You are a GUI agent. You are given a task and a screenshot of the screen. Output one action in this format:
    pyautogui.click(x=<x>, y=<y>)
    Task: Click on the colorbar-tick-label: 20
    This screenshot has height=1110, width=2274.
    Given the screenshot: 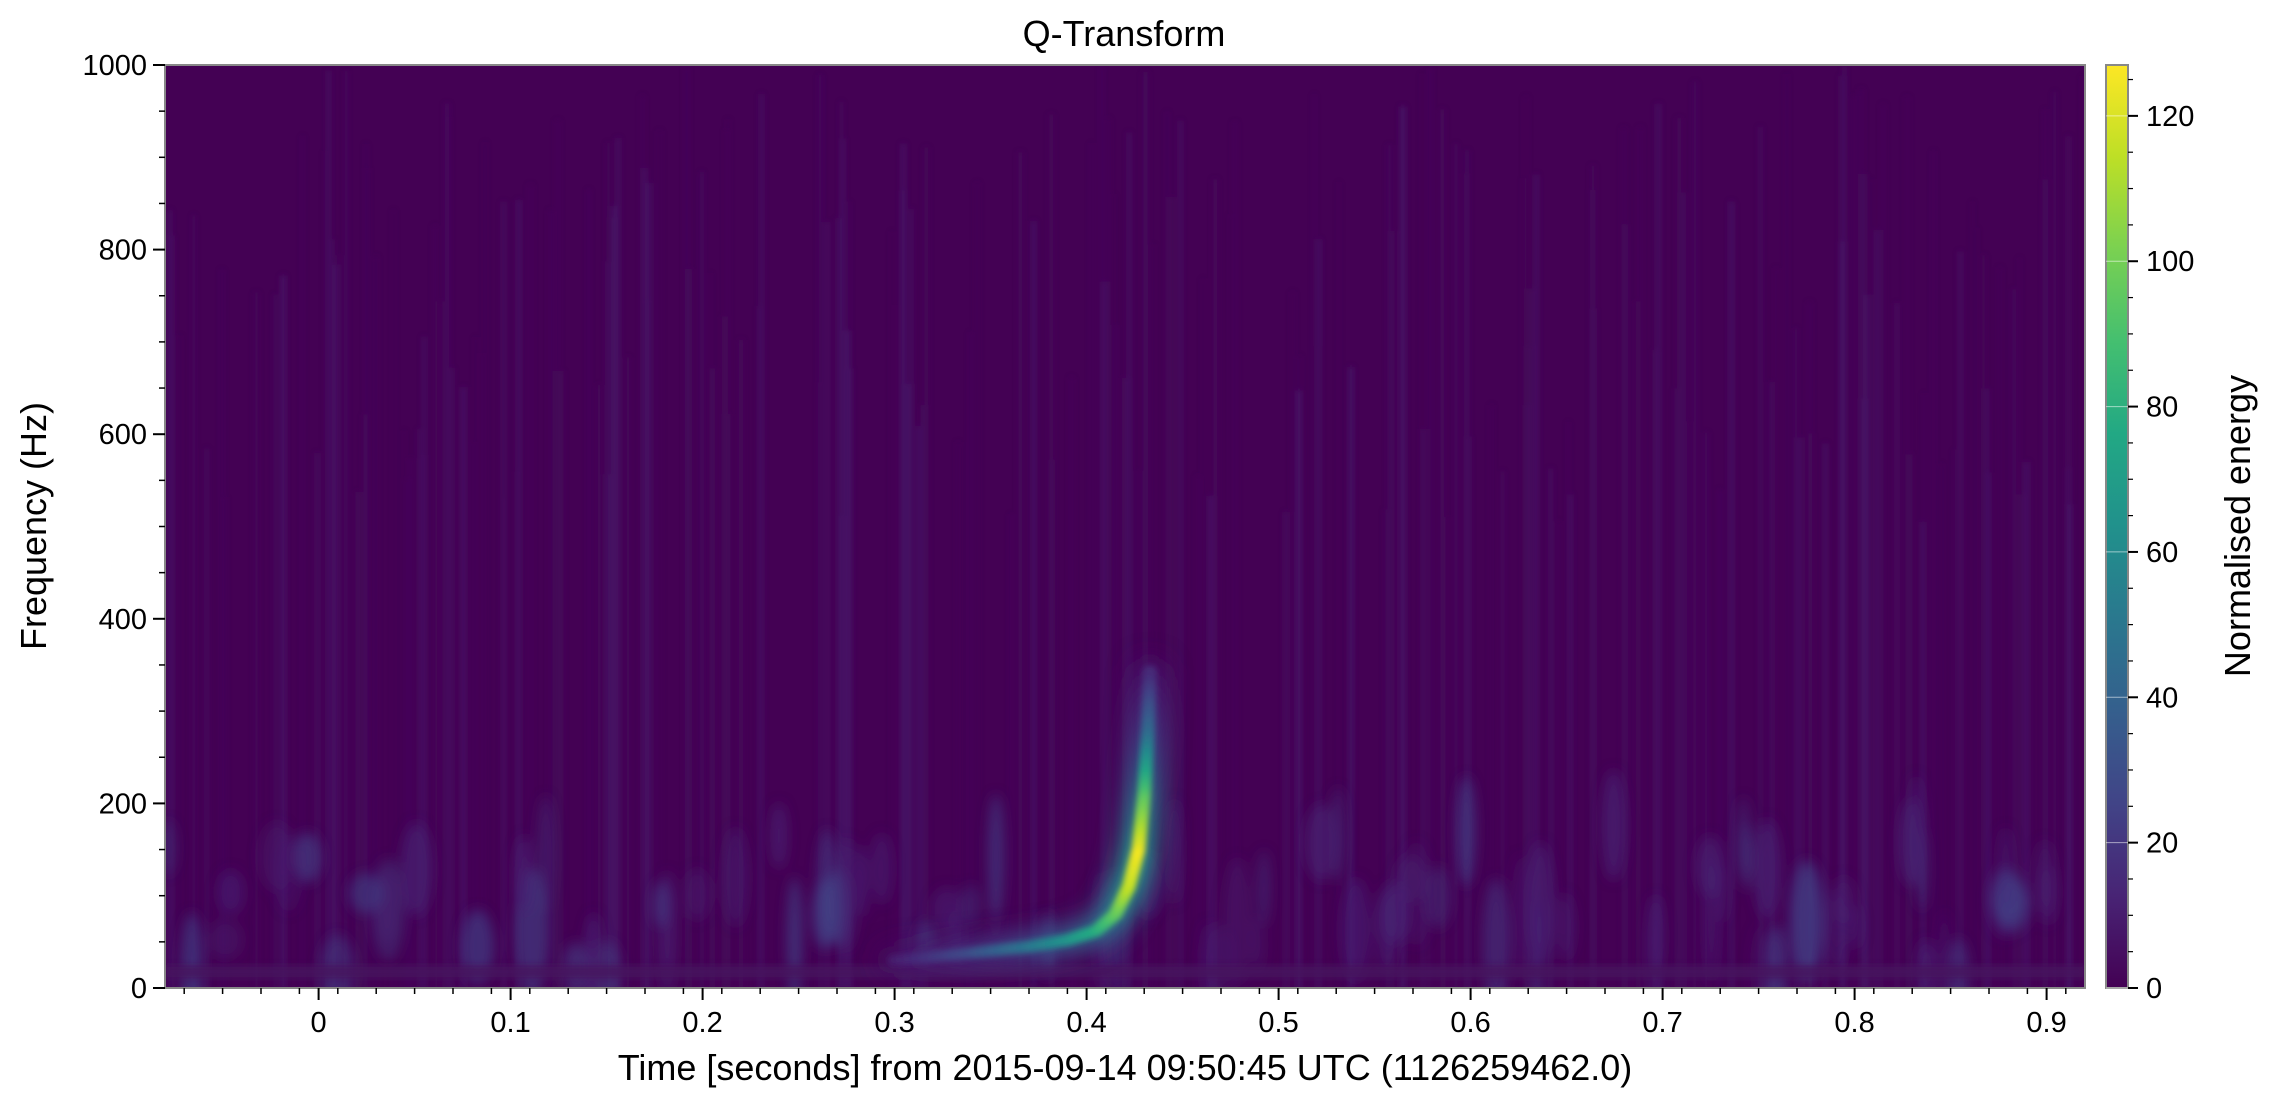 What is the action you would take?
    pyautogui.click(x=2162, y=844)
    